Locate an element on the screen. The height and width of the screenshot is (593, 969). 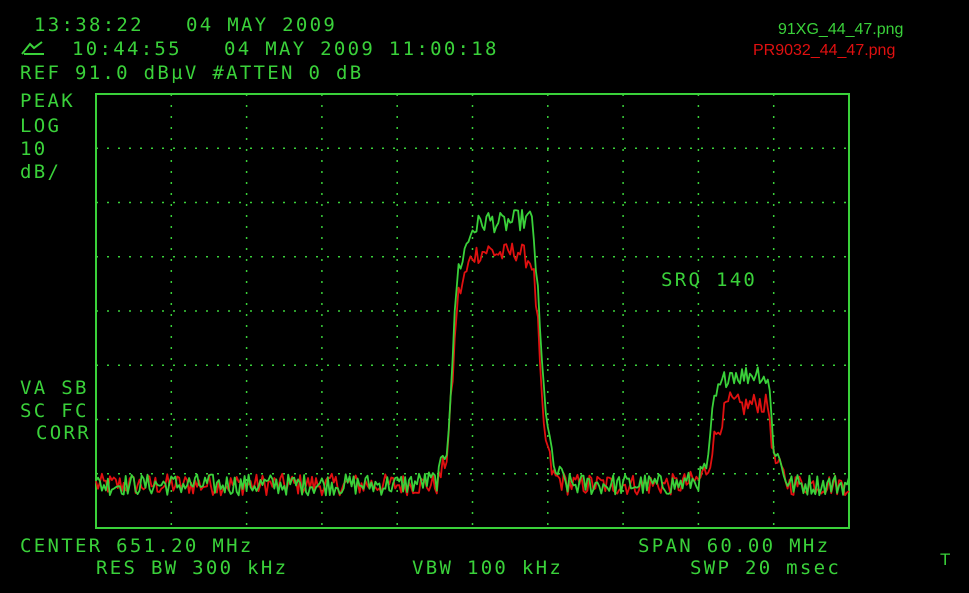
ref-level-line: REF 91.0 dBµV #ATTEN 0 dB is located at coordinates (192, 73).